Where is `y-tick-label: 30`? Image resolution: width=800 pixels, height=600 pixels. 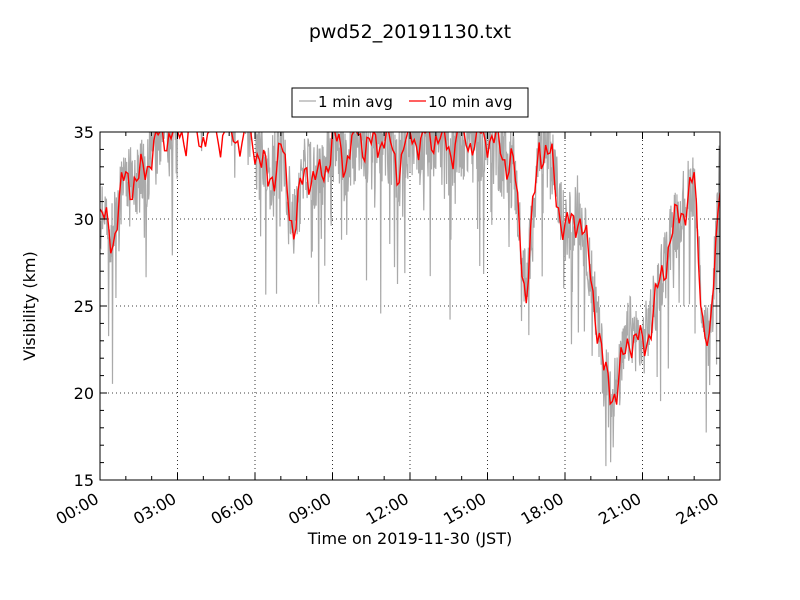
y-tick-label: 30 is located at coordinates (84, 219).